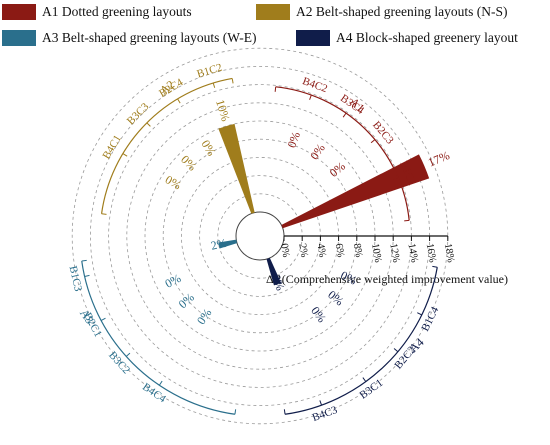 Image resolution: width=550 pixels, height=445 pixels. What do you see at coordinates (186, 300) in the screenshot?
I see `value-label-a3-b3c2: 0%` at bounding box center [186, 300].